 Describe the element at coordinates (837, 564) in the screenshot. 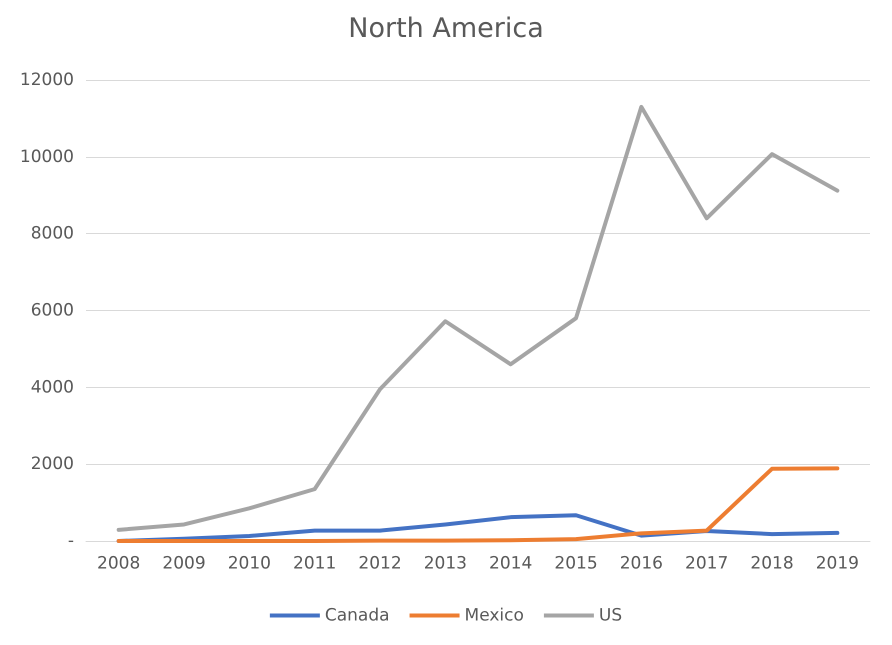

I see `x-tick-label: 2019` at that location.